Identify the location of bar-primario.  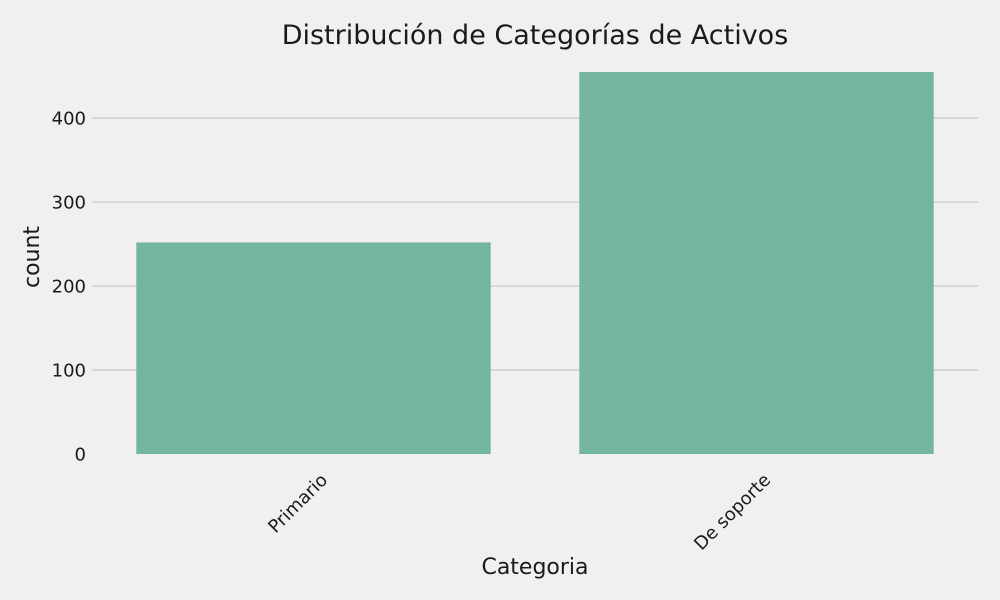
(313, 348).